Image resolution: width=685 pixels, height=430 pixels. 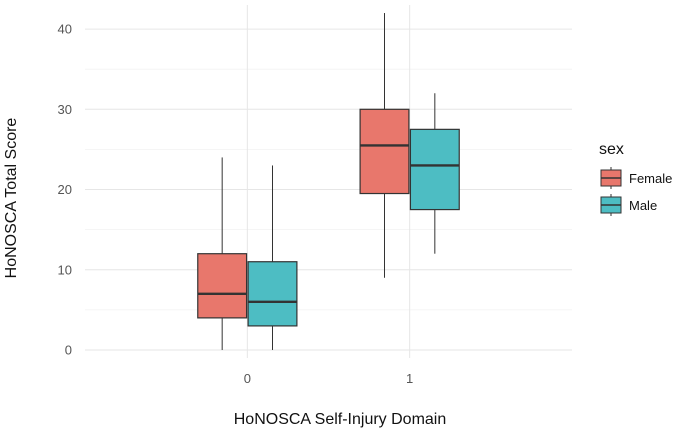 I want to click on y-tick-label: 10, so click(x=65, y=269).